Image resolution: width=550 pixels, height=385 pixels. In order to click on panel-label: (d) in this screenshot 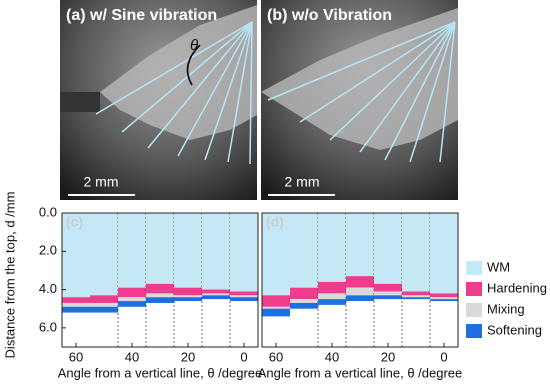, I will do `click(275, 222)`.